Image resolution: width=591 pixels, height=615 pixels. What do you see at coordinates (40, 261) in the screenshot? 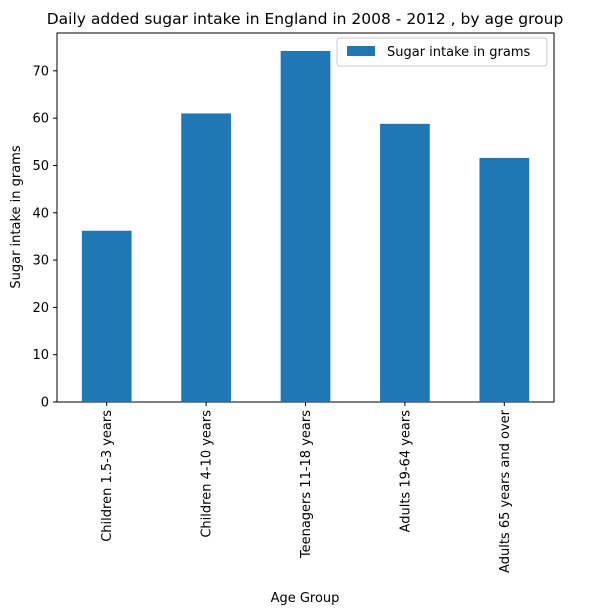
I see `y-tick-label: 30` at bounding box center [40, 261].